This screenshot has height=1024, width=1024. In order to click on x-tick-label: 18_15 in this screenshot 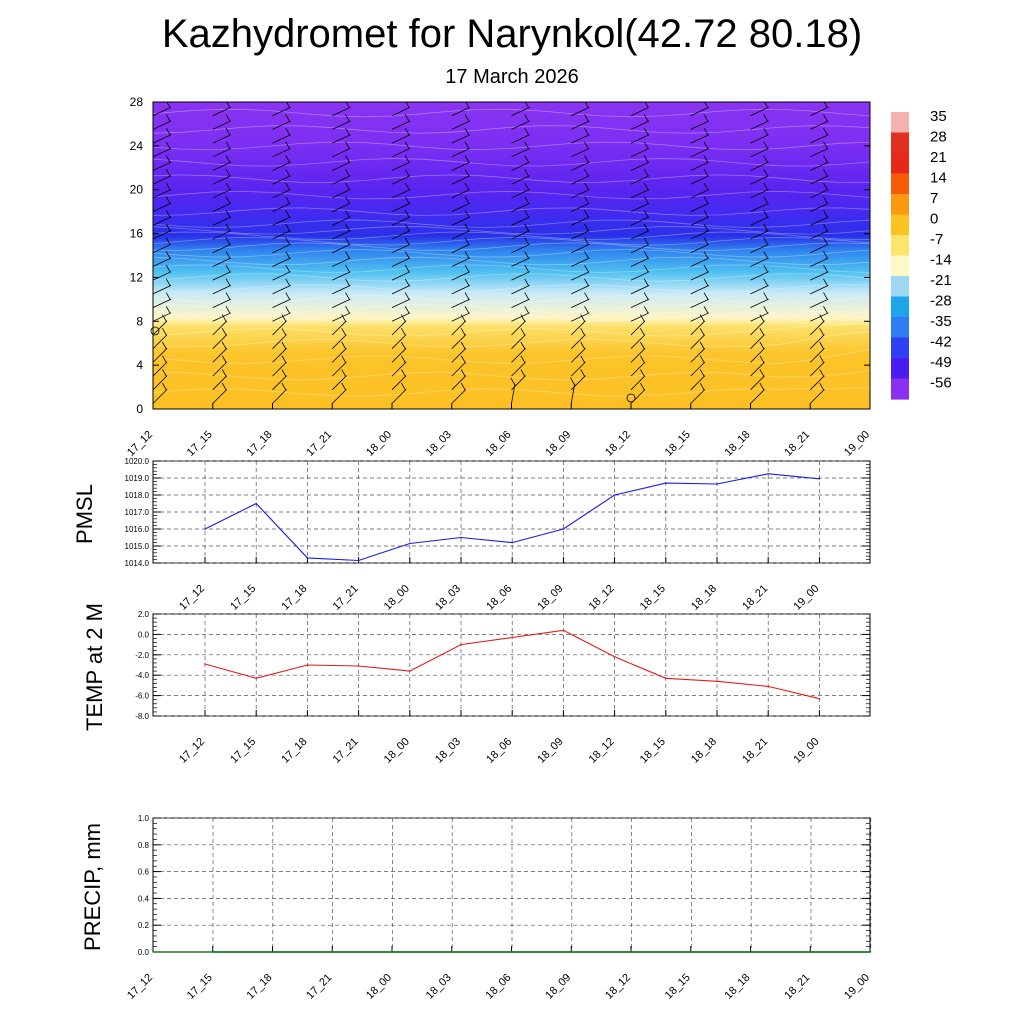, I will do `click(678, 987)`.